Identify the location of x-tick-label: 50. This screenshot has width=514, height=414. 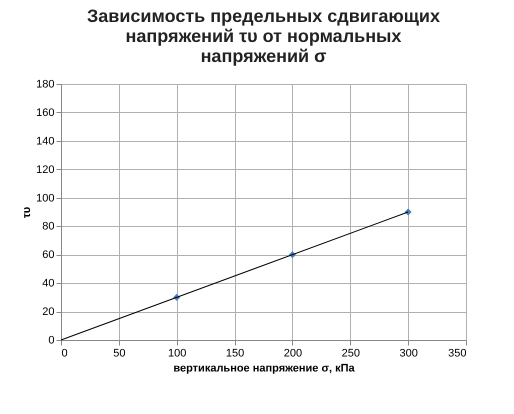
(119, 354).